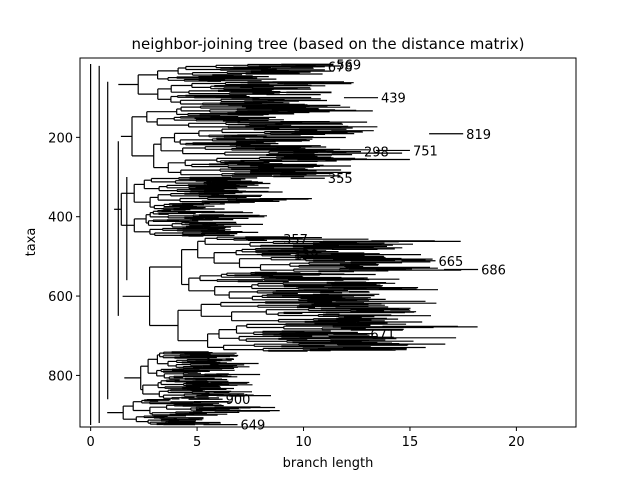 This screenshot has height=480, width=640. Describe the element at coordinates (303, 442) in the screenshot. I see `x-tick-label: 10` at that location.